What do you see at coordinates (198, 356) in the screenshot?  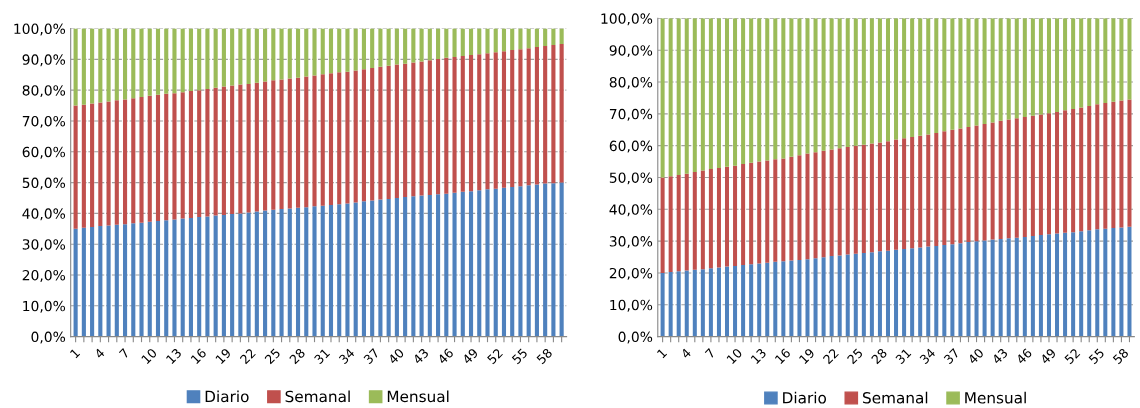 I see `x-tick-label: 16` at bounding box center [198, 356].